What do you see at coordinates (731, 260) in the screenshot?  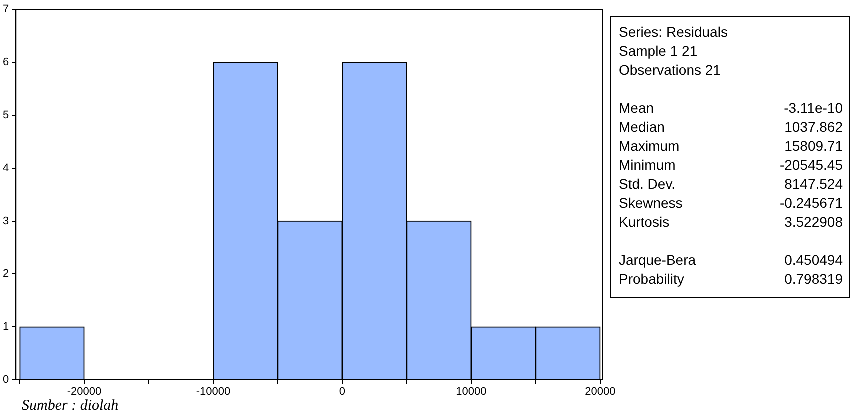 I see `text: Jarque-Bera 0.450494` at bounding box center [731, 260].